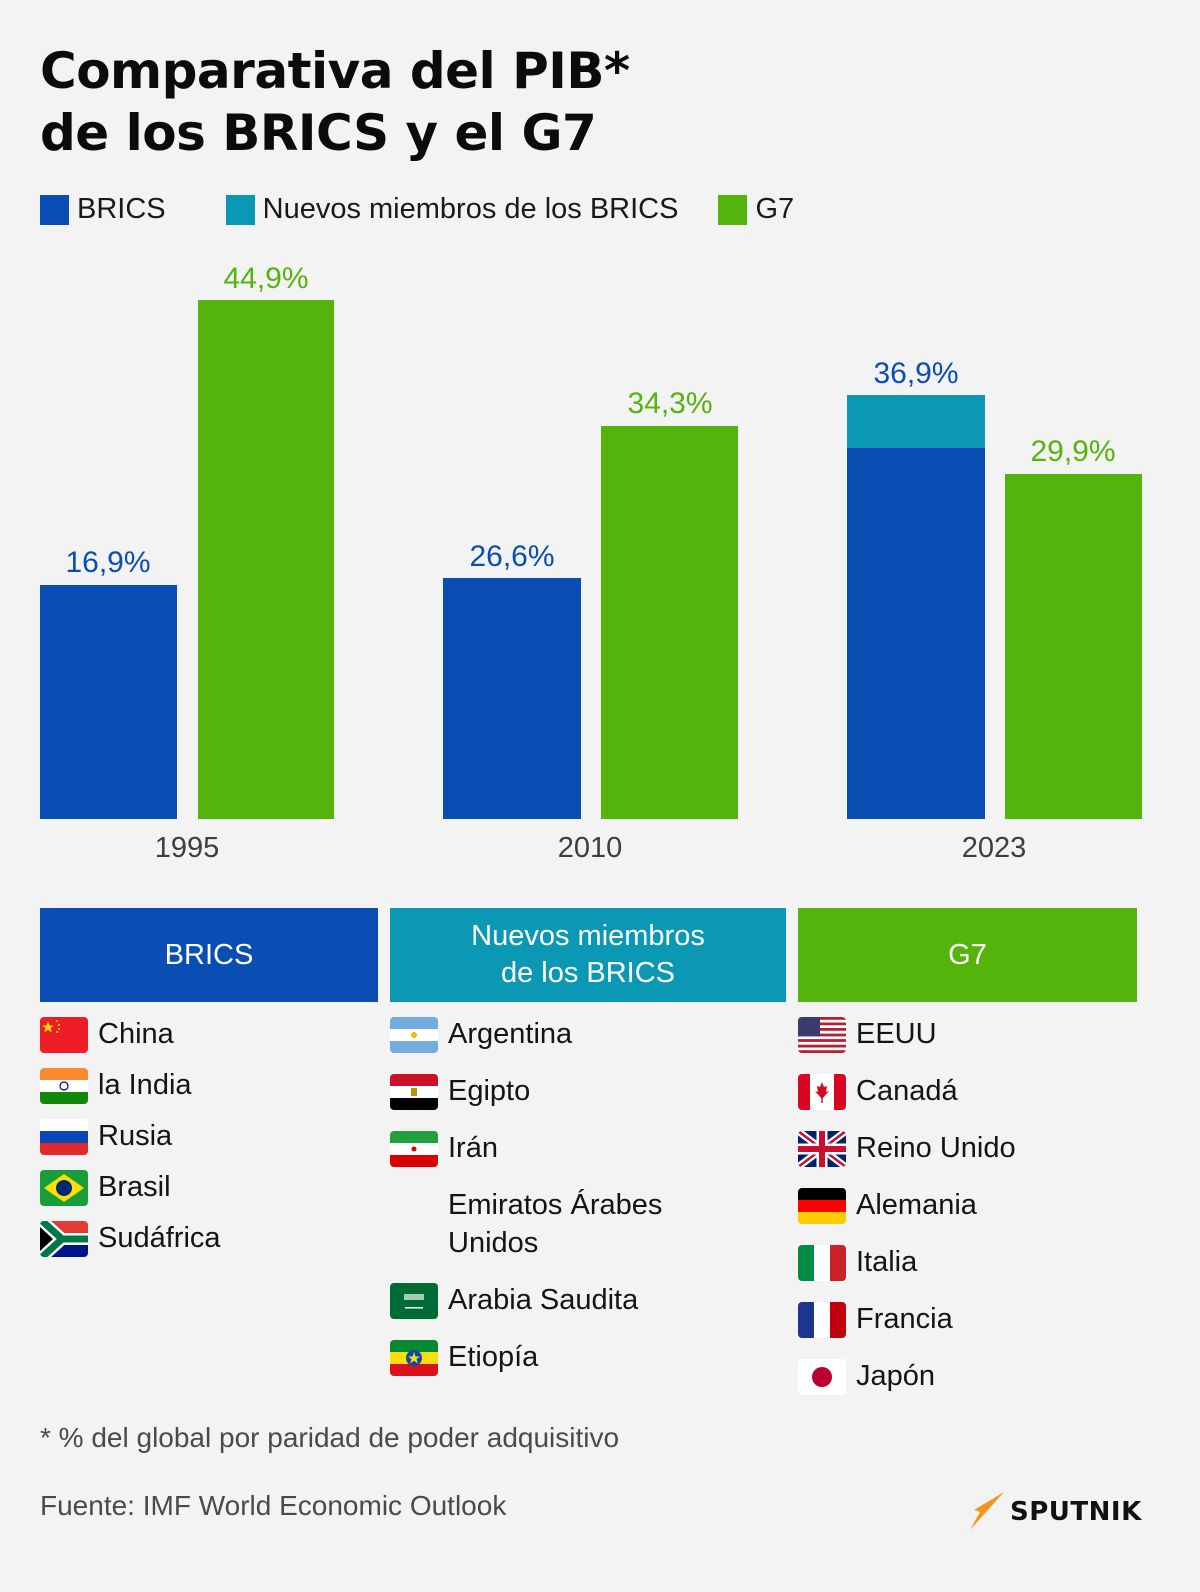  Describe the element at coordinates (512, 698) in the screenshot. I see `bar-brics-2010` at that location.